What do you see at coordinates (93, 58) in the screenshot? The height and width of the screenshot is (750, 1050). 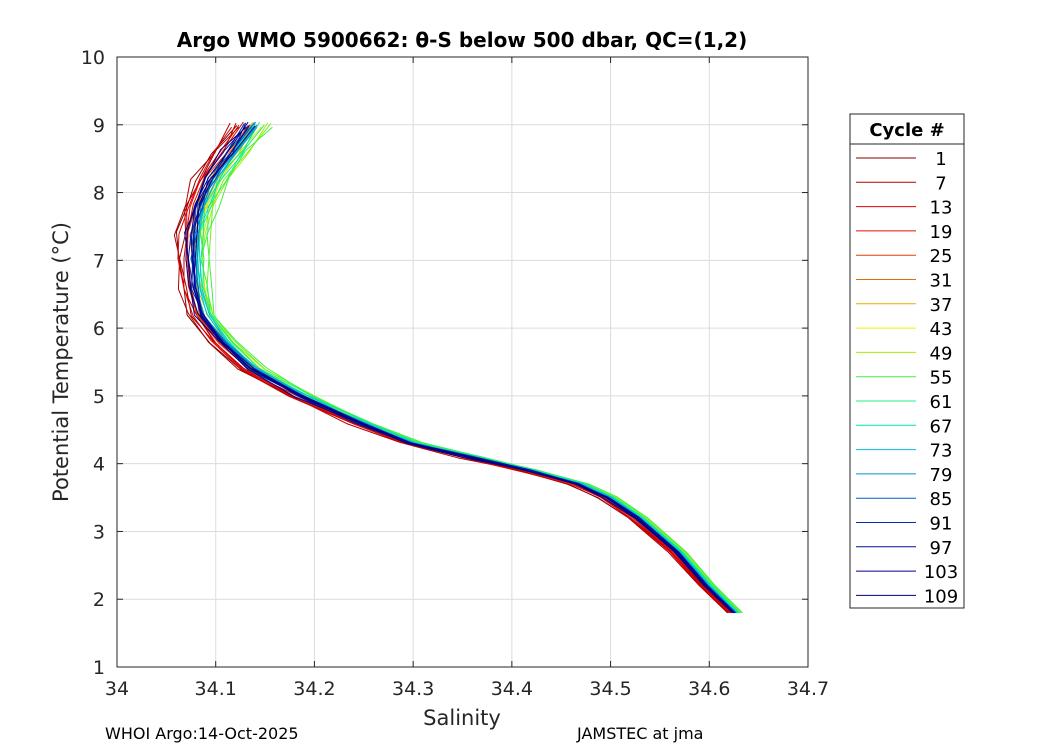 I see `y-tick-label: 10` at bounding box center [93, 58].